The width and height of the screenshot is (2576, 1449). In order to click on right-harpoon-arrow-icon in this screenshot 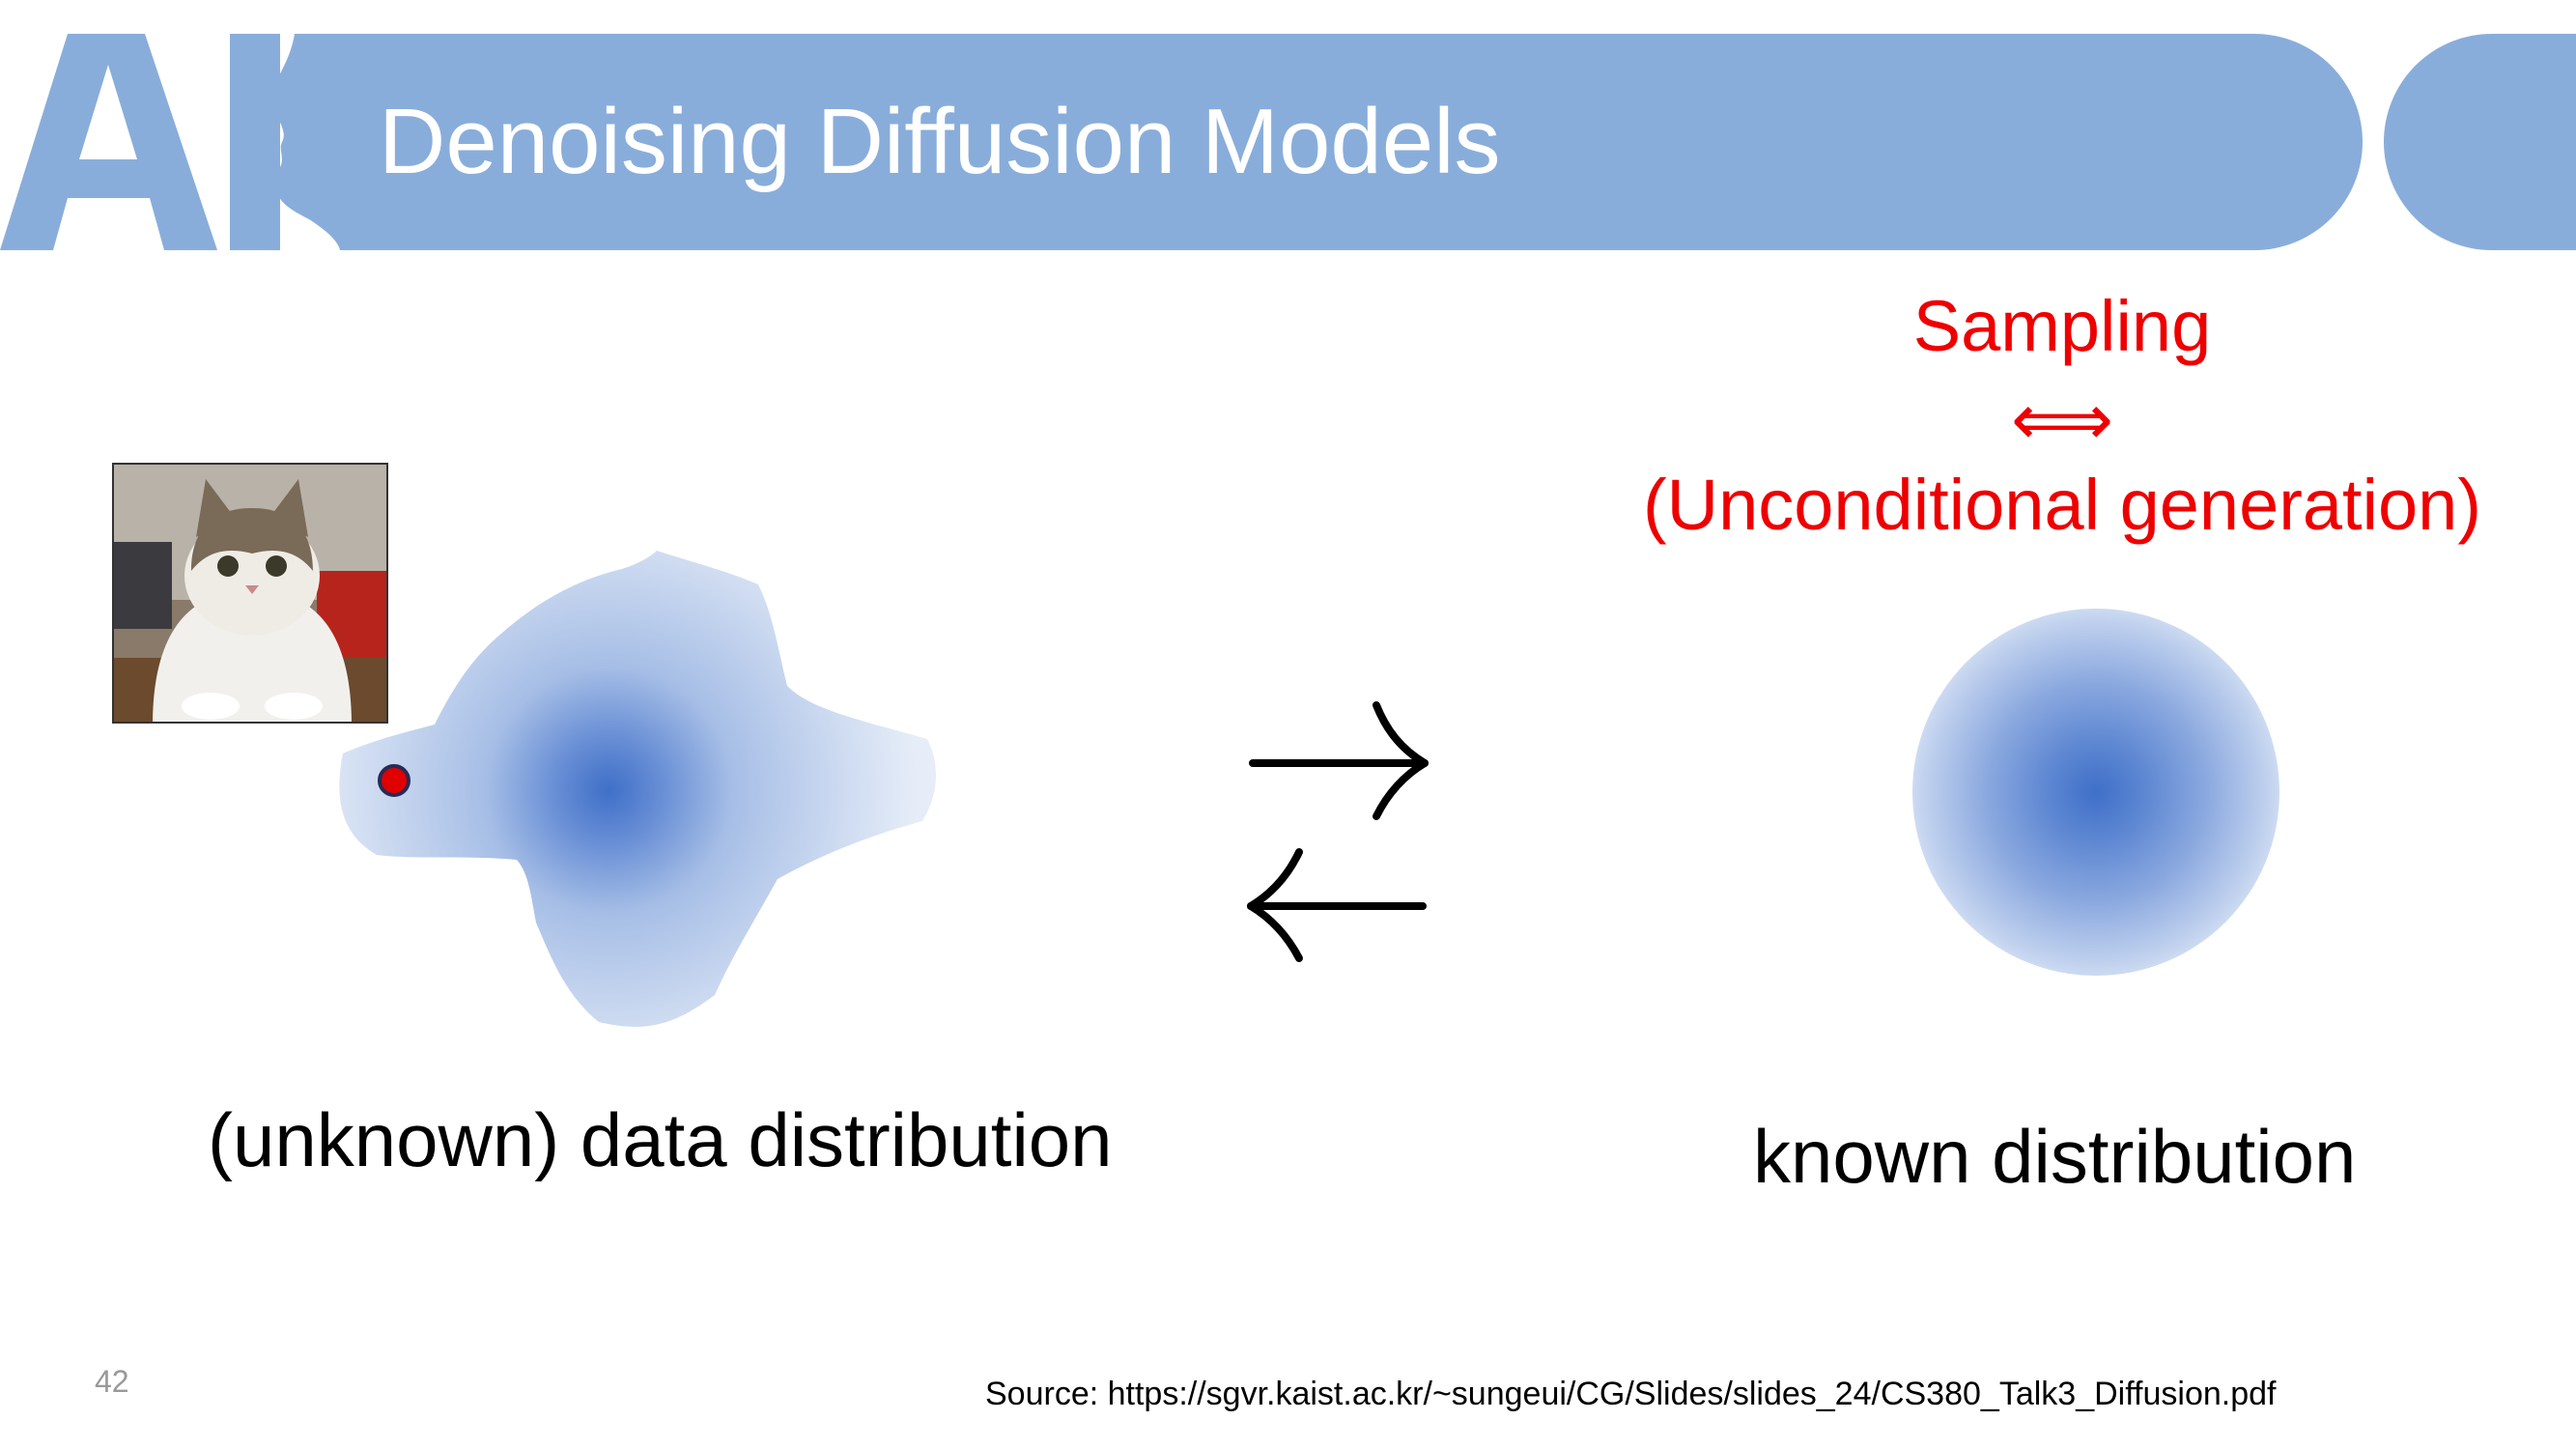, I will do `click(1339, 760)`.